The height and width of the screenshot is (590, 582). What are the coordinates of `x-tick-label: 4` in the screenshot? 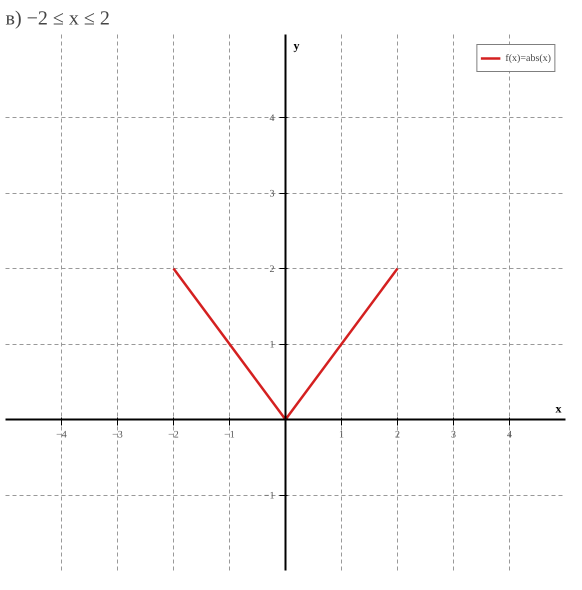 It's located at (509, 435).